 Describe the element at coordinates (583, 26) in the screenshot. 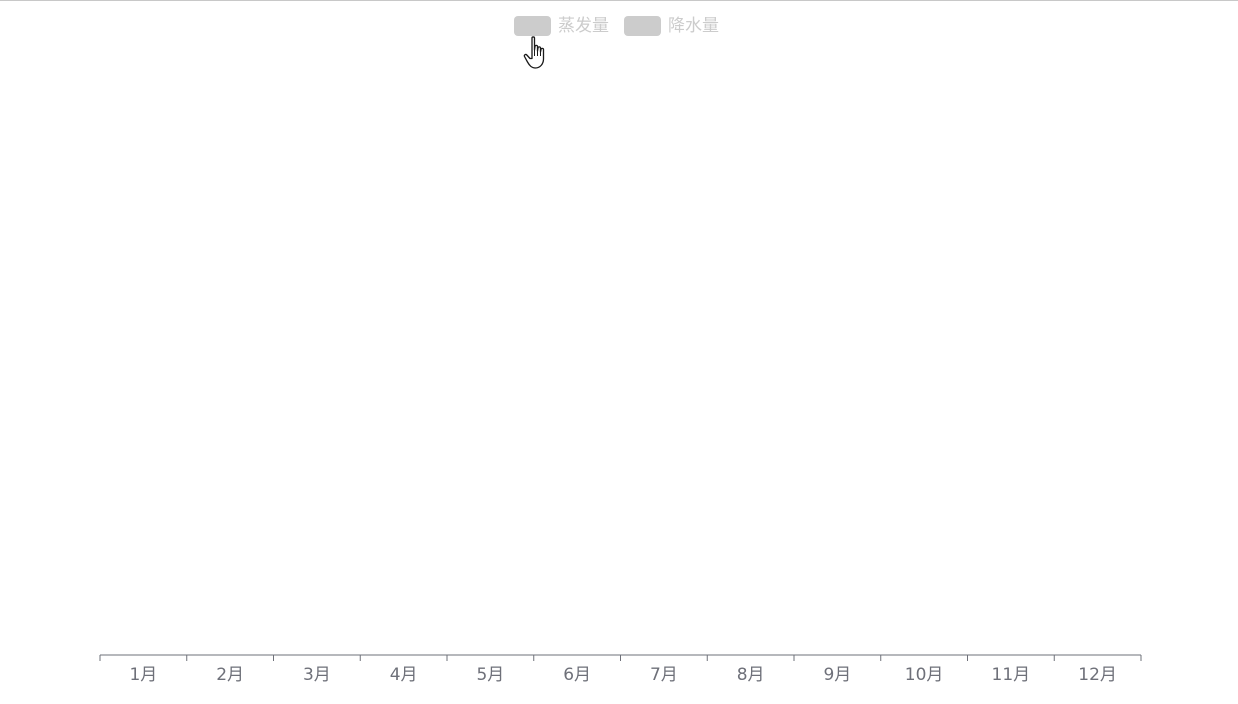

I see `legend-label-evaporation: 蒸发量` at that location.